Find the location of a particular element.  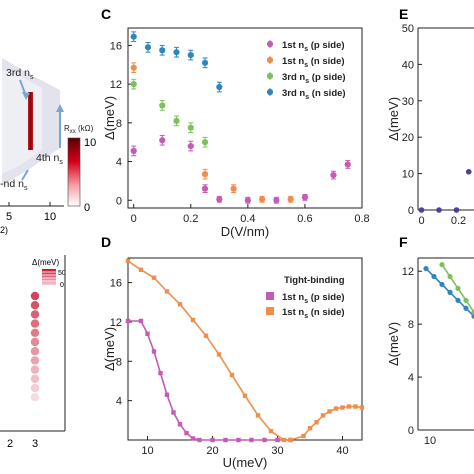

panel-letter-e: E is located at coordinates (403, 14).